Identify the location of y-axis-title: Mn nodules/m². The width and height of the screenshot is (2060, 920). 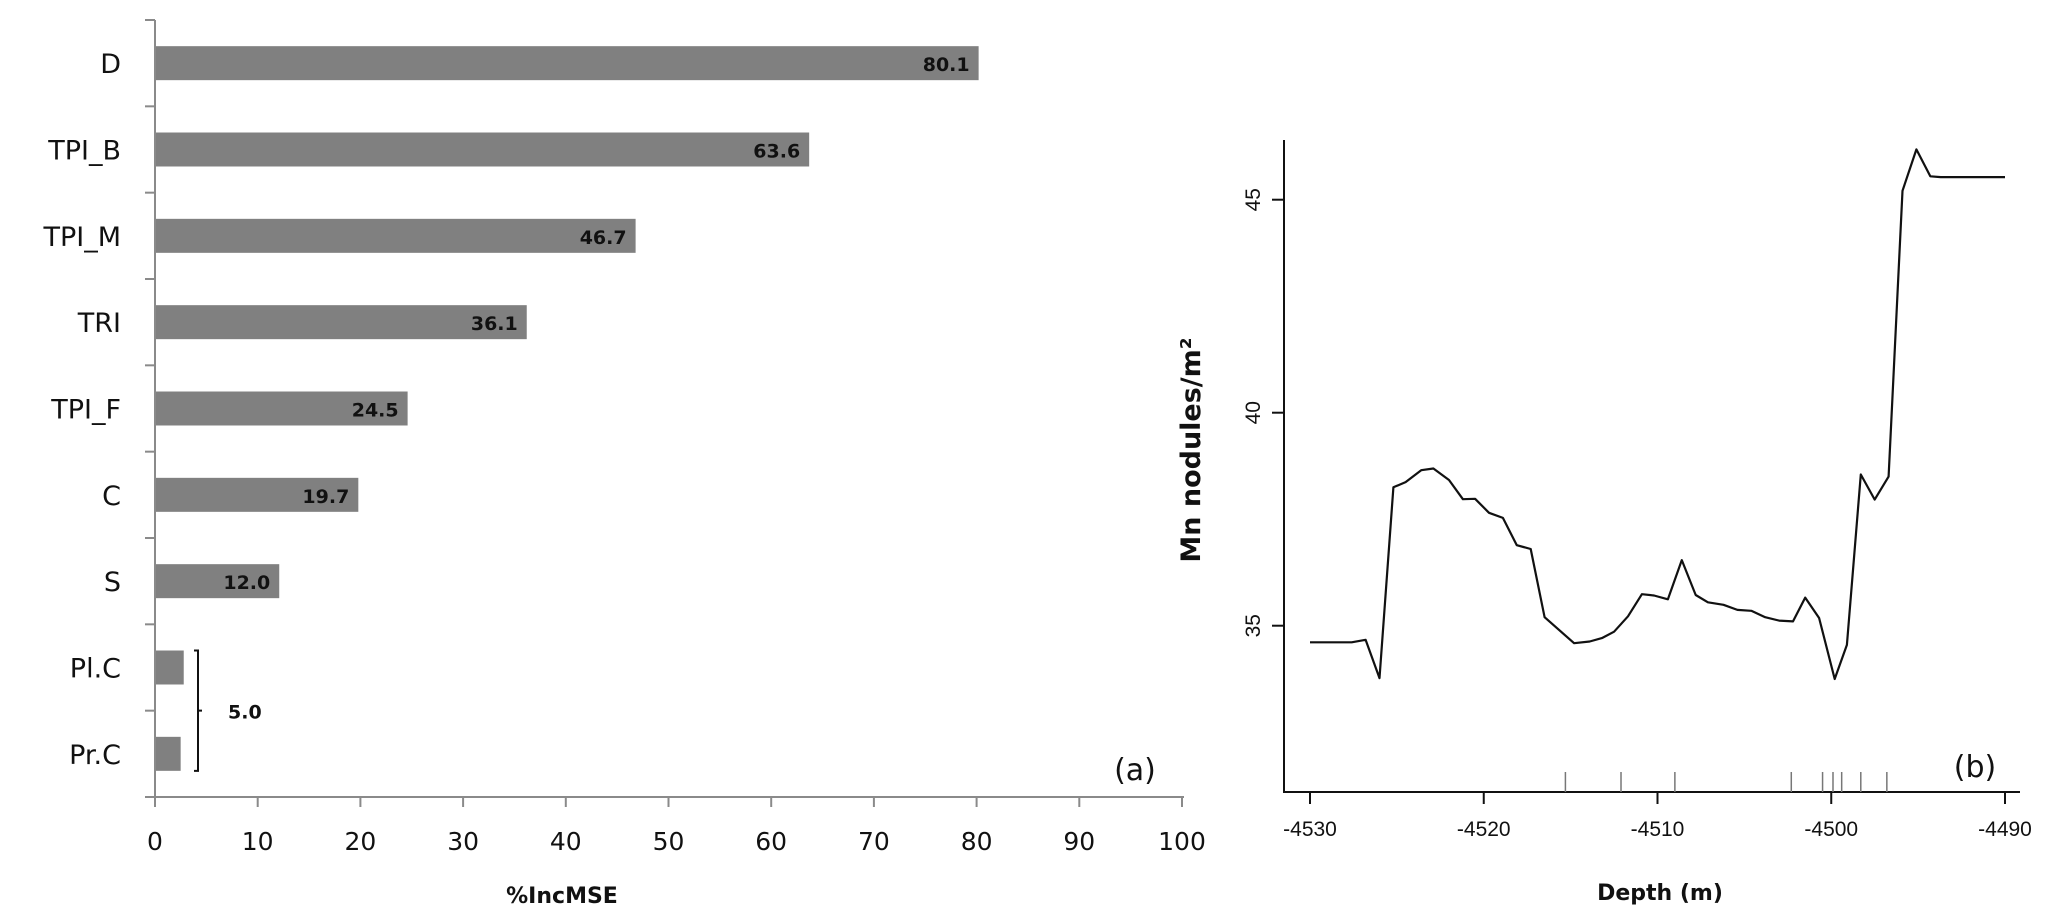
(1191, 449).